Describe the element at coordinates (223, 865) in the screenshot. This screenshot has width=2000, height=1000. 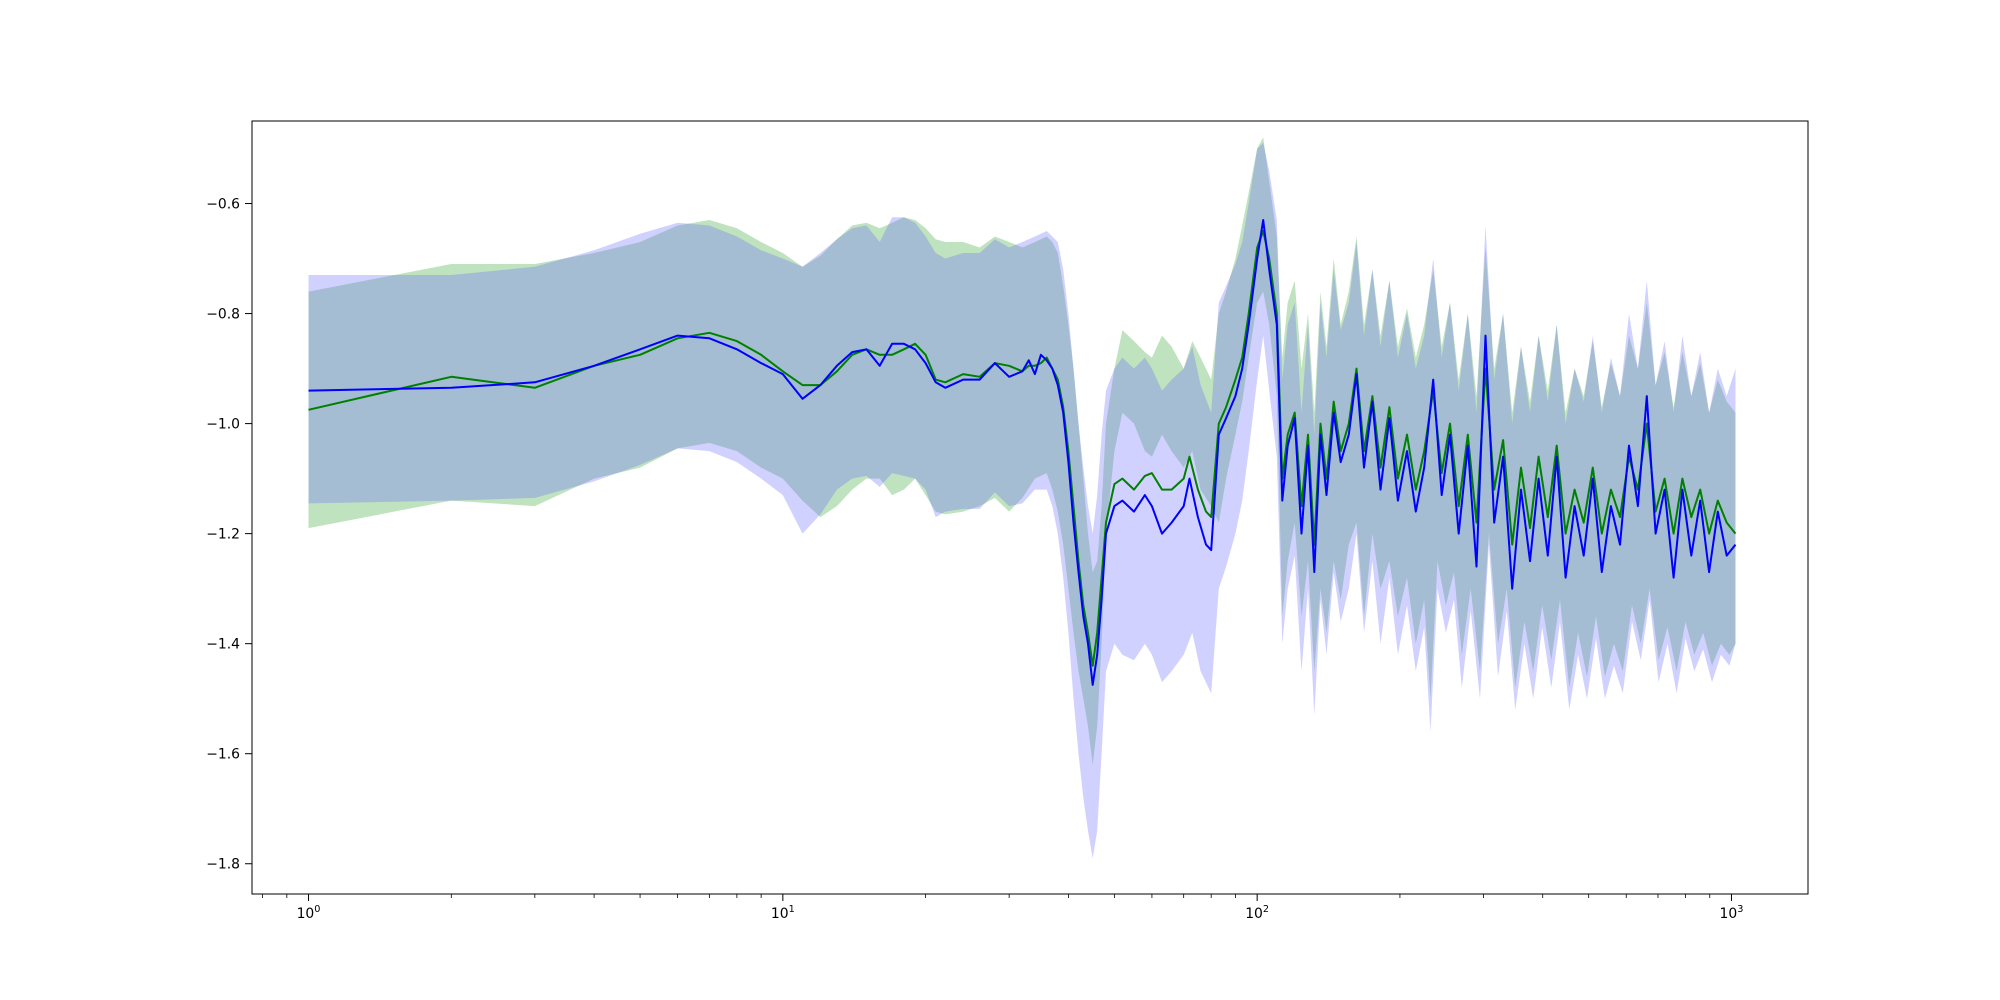
I see `y-tick-label: −1.8` at that location.